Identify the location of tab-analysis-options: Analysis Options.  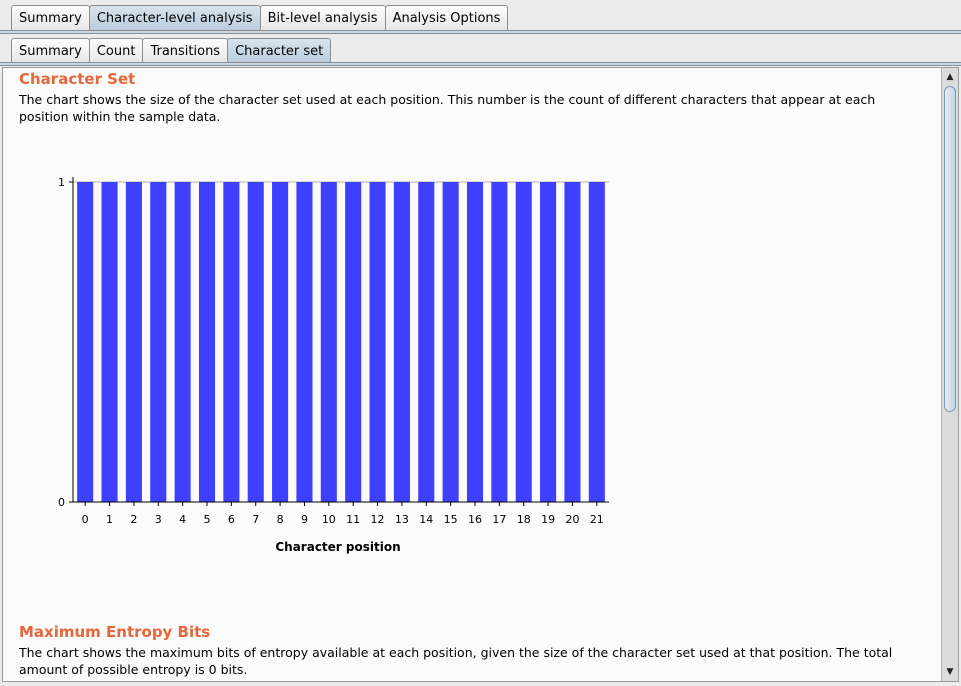
(446, 18).